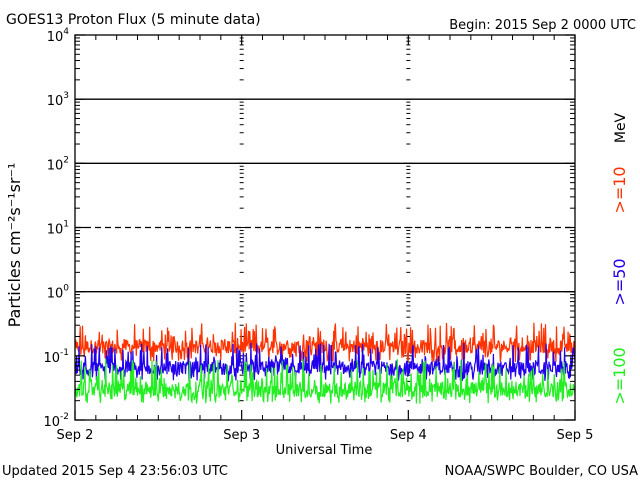  Describe the element at coordinates (324, 450) in the screenshot. I see `x-axis-label: Universal Time` at that location.